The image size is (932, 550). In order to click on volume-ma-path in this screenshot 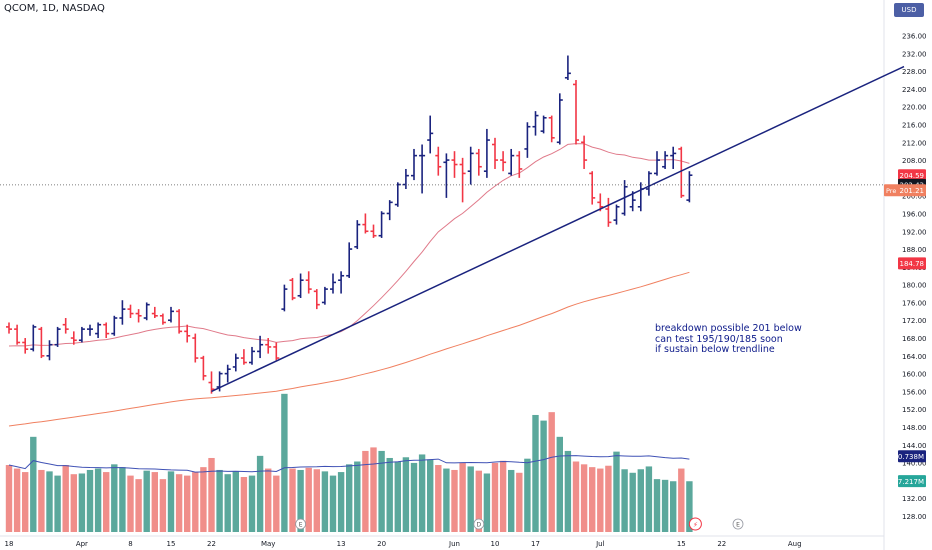, I will do `click(349, 464)`.